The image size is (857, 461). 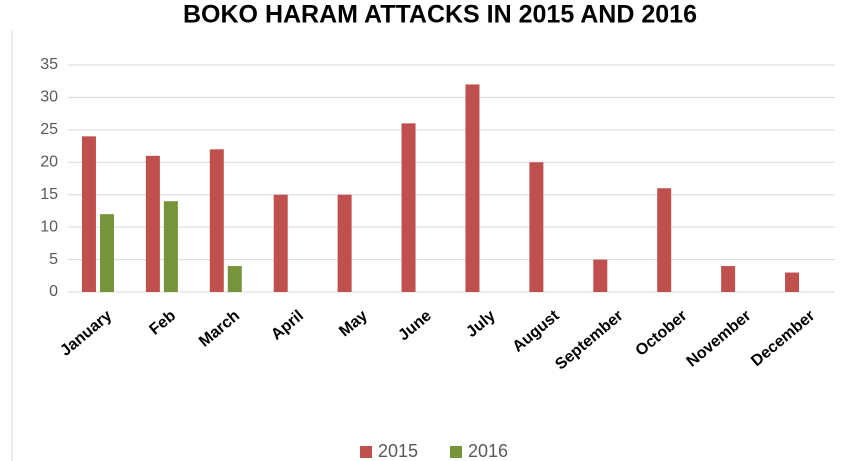 What do you see at coordinates (49, 97) in the screenshot?
I see `y-tick-label: 30` at bounding box center [49, 97].